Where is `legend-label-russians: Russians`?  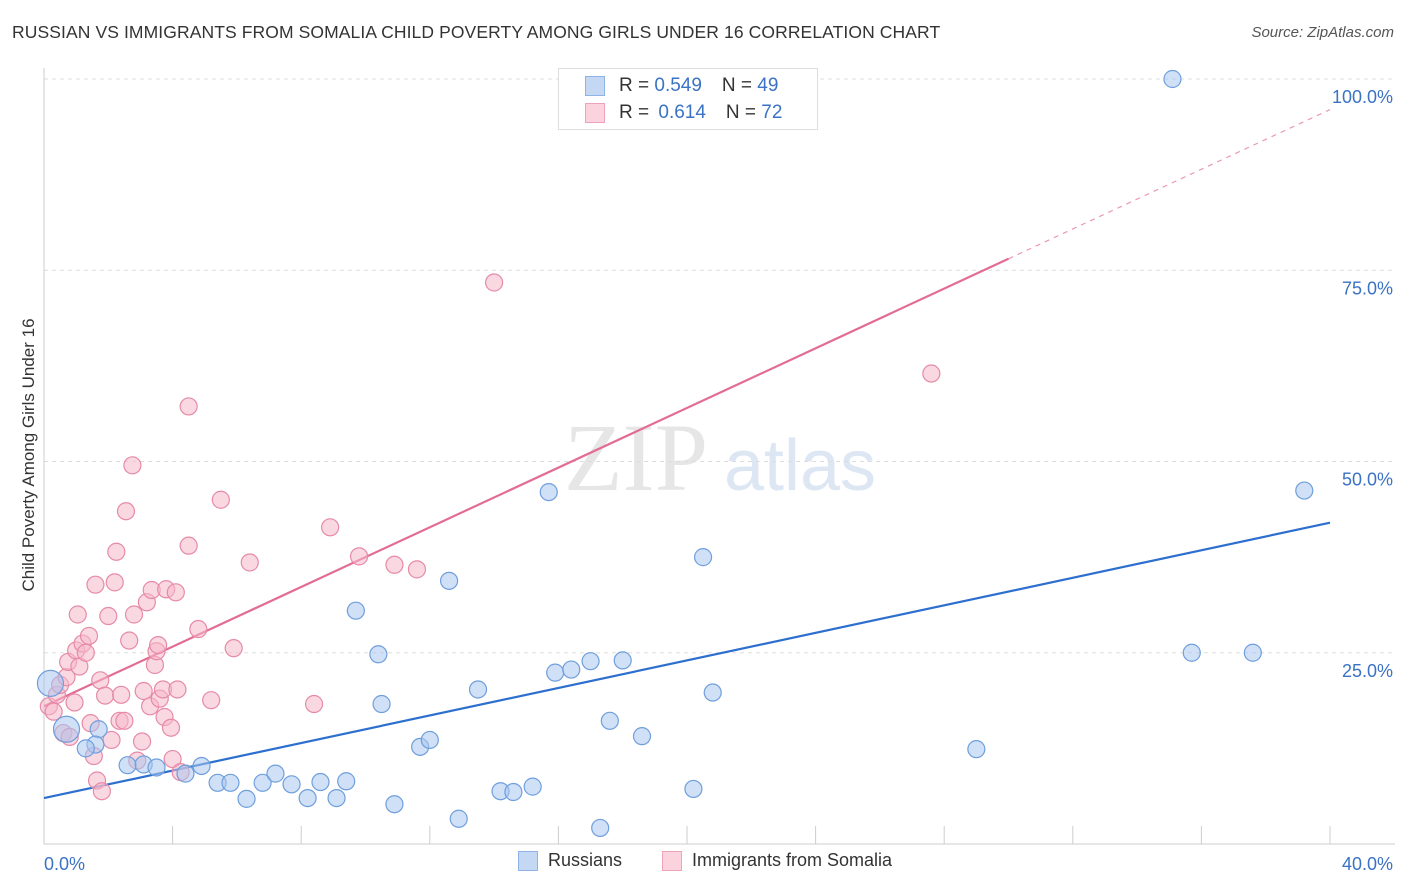
legend-label-russians: Russians is located at coordinates (585, 860).